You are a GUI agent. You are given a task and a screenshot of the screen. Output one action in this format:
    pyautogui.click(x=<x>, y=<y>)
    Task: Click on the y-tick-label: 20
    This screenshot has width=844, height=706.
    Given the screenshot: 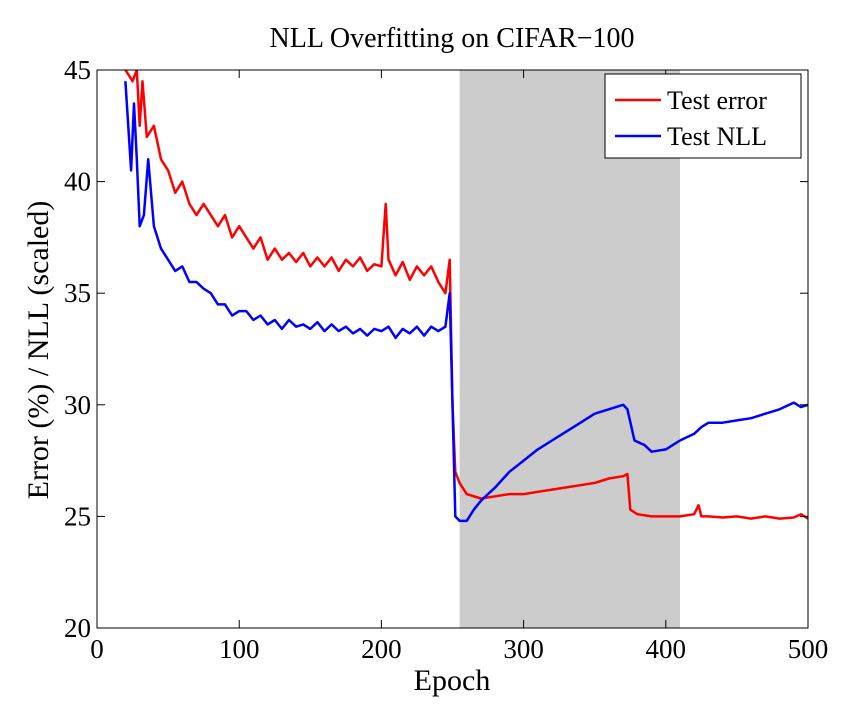 What is the action you would take?
    pyautogui.click(x=77, y=628)
    